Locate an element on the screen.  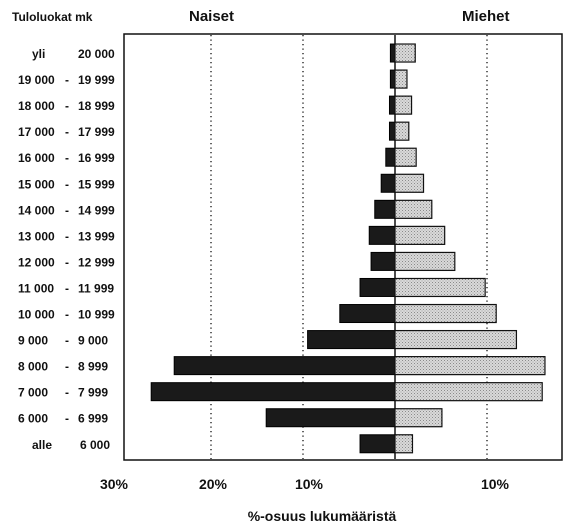
category-label: 19 000-19 999 is located at coordinates (66, 80).